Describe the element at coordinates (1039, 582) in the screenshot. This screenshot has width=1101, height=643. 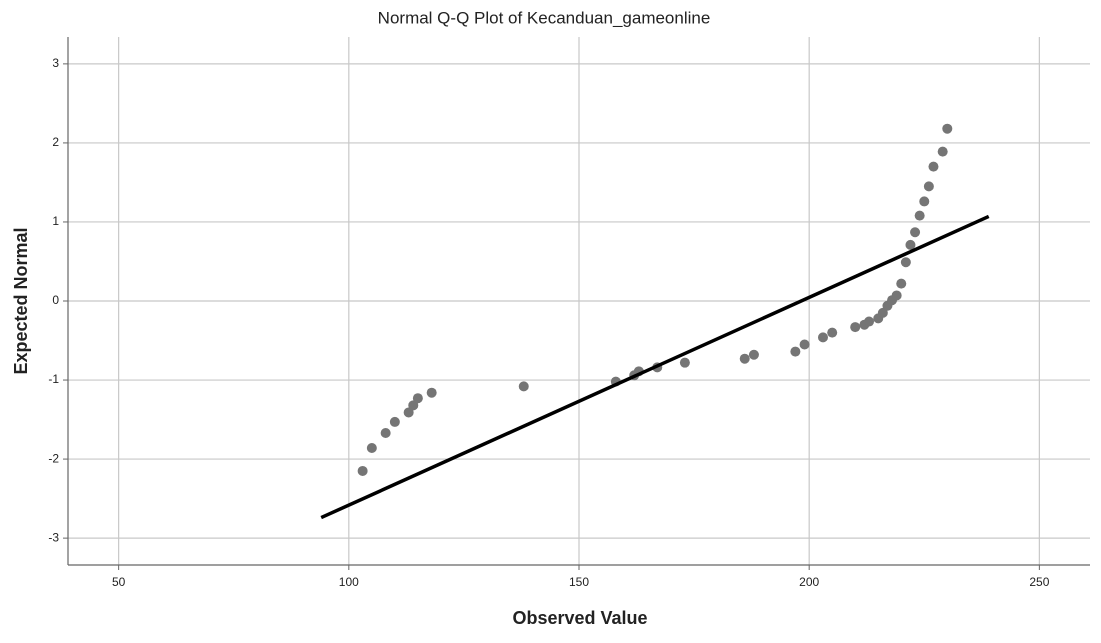
I see `x-tick-label: 250` at that location.